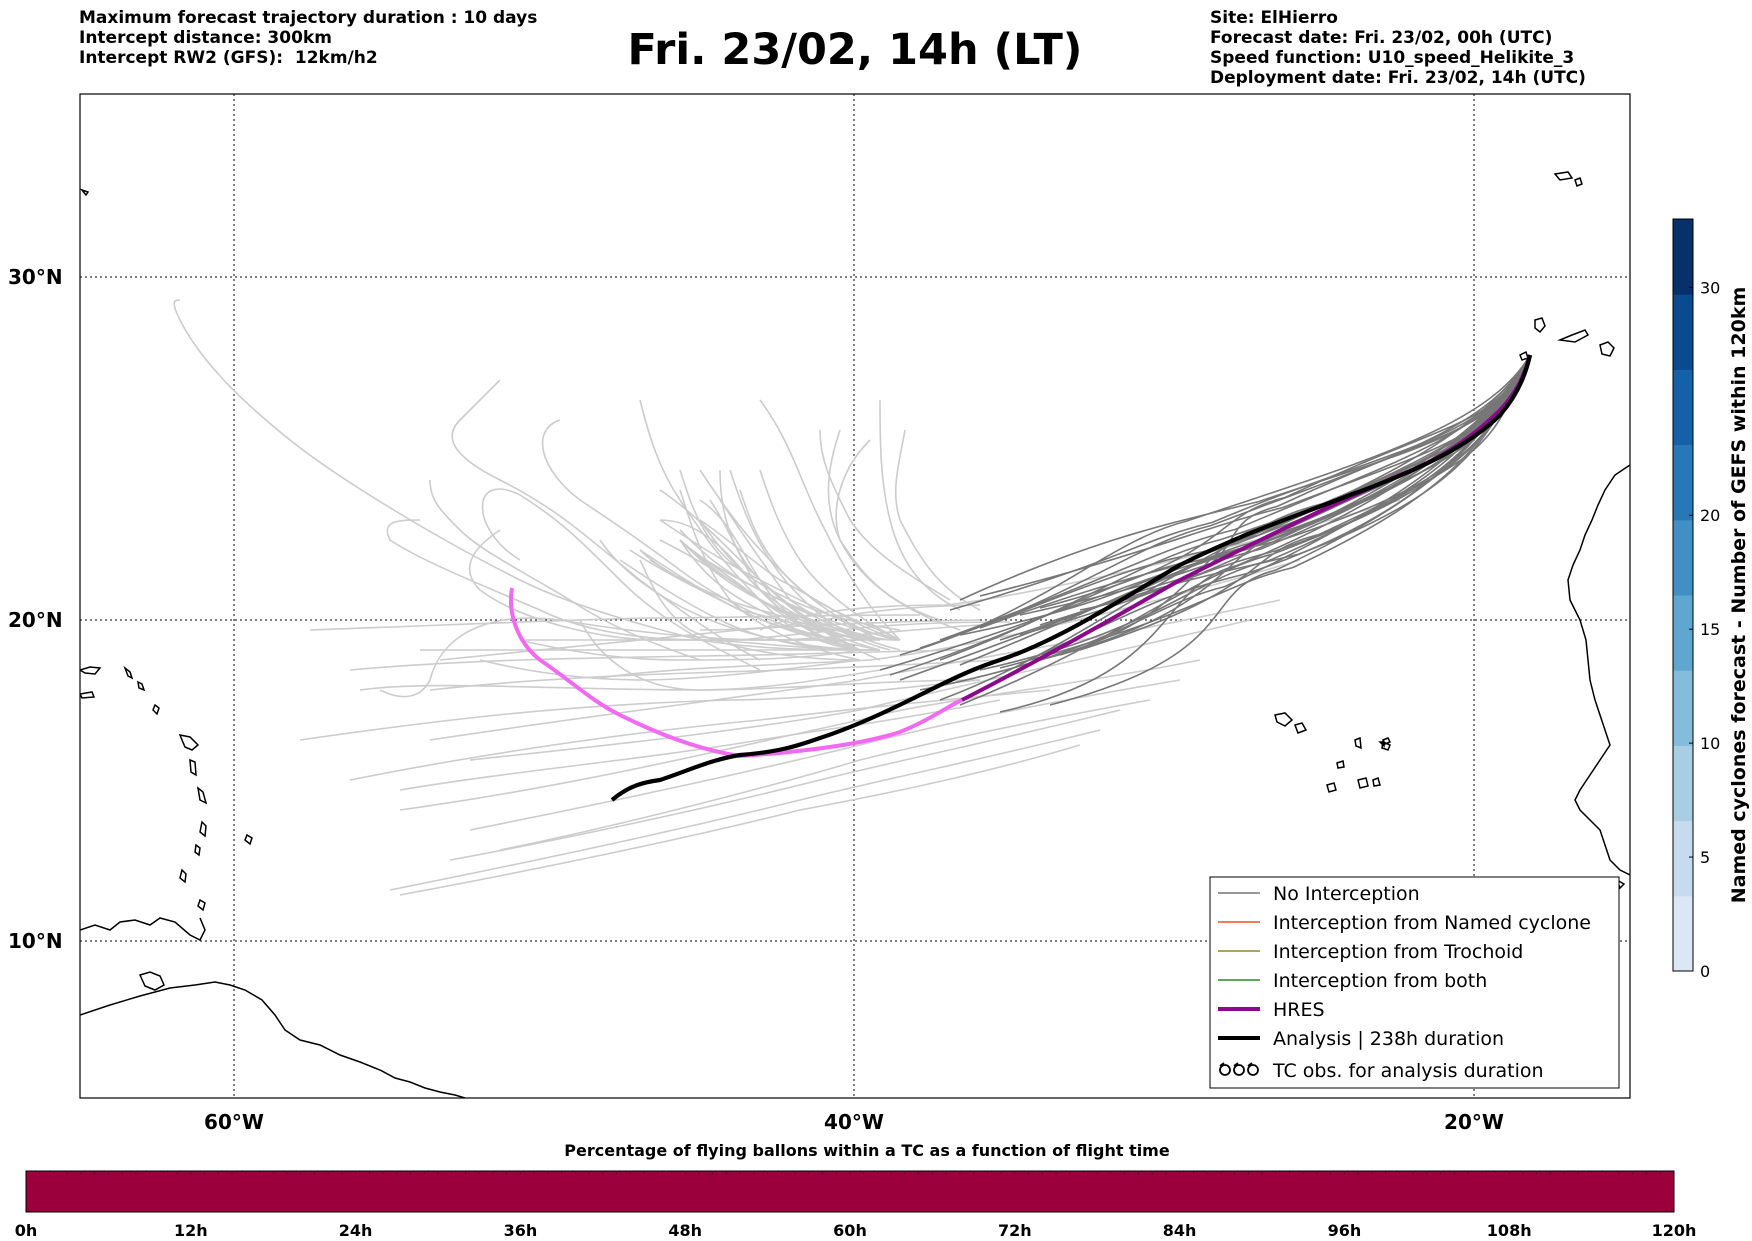 The height and width of the screenshot is (1241, 1752). Describe the element at coordinates (1704, 629) in the screenshot. I see `colorbar-ticks: 0 5 10 15 20 30` at that location.